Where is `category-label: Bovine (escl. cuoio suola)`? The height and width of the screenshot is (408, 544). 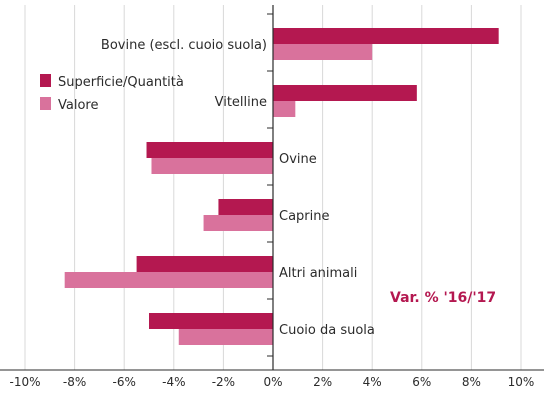 category-label: Bovine (escl. cuoio suola) is located at coordinates (184, 45).